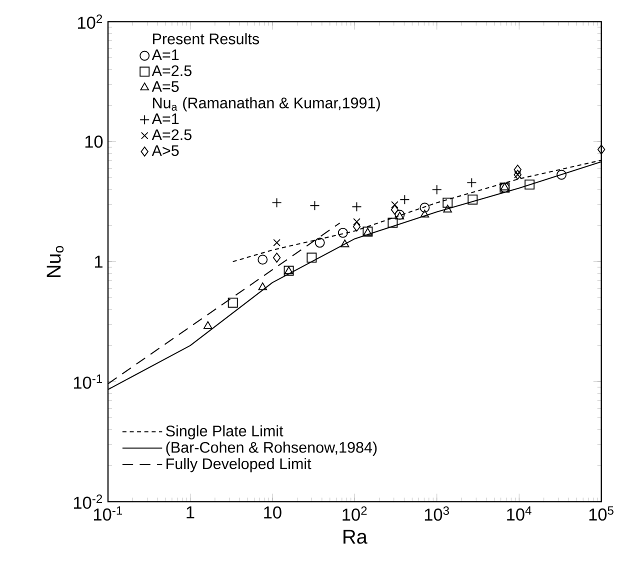 The height and width of the screenshot is (575, 640). What do you see at coordinates (436, 513) in the screenshot?
I see `x-tick-label: 10$^{3}$` at bounding box center [436, 513].